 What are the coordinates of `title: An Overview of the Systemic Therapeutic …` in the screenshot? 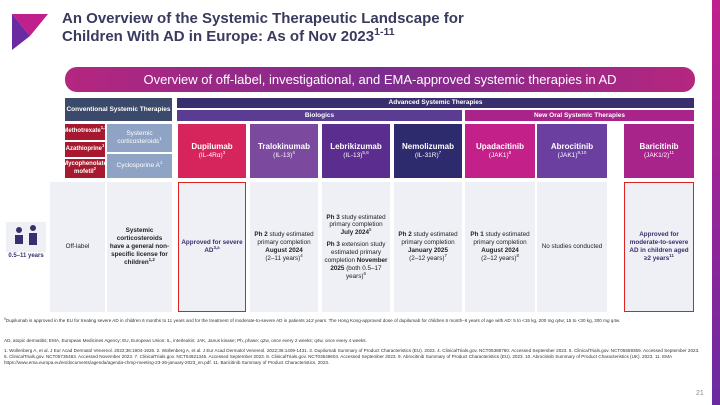 It's located at (263, 27).